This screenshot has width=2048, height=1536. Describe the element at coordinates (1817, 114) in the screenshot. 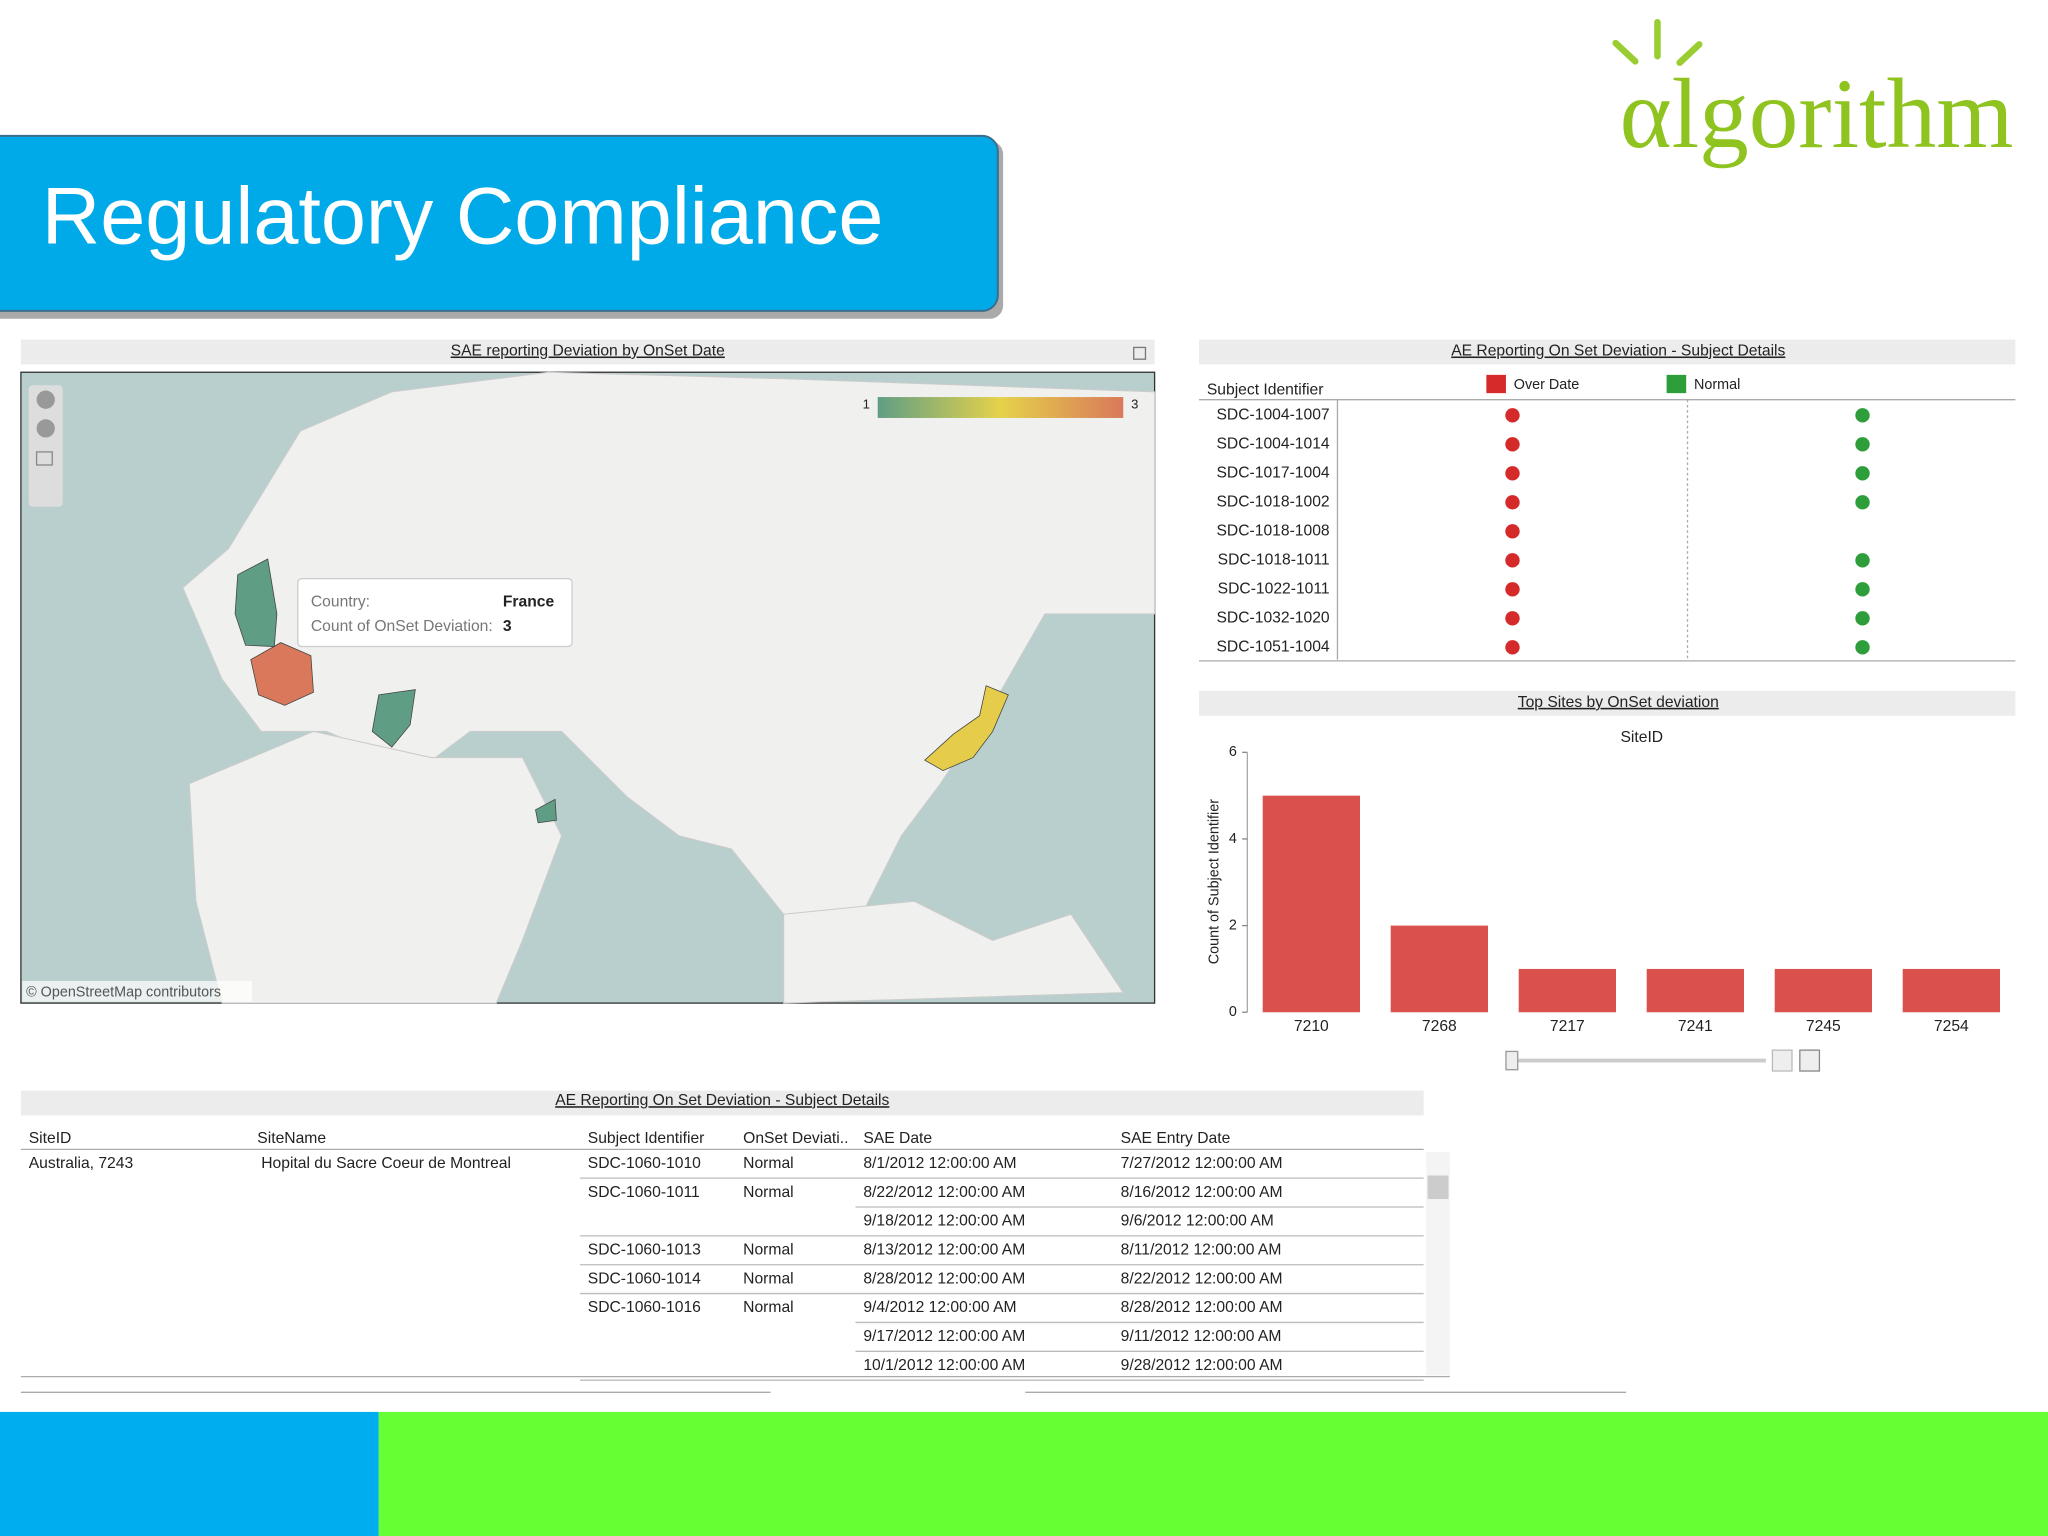

I see `logo: αlgorithm` at that location.